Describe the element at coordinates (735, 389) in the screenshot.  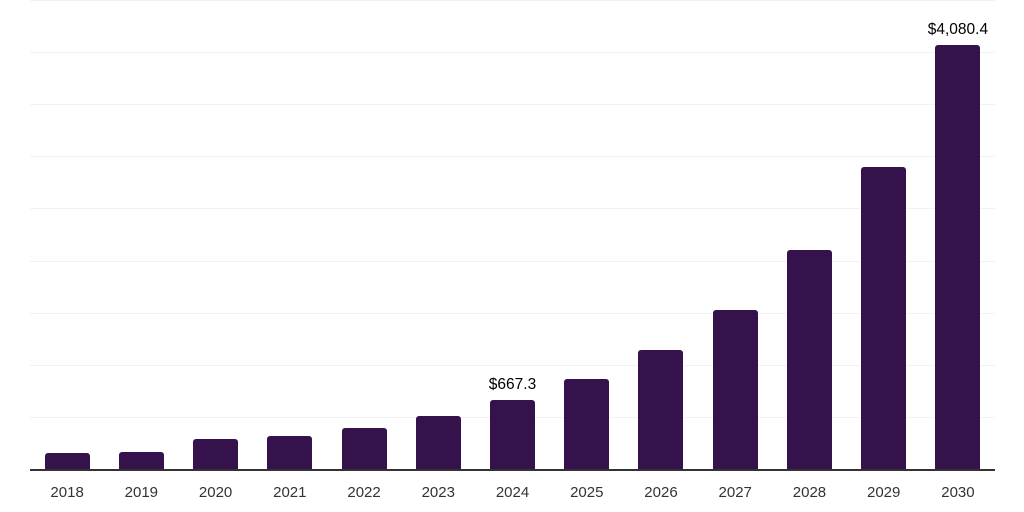
I see `bar-2027` at that location.